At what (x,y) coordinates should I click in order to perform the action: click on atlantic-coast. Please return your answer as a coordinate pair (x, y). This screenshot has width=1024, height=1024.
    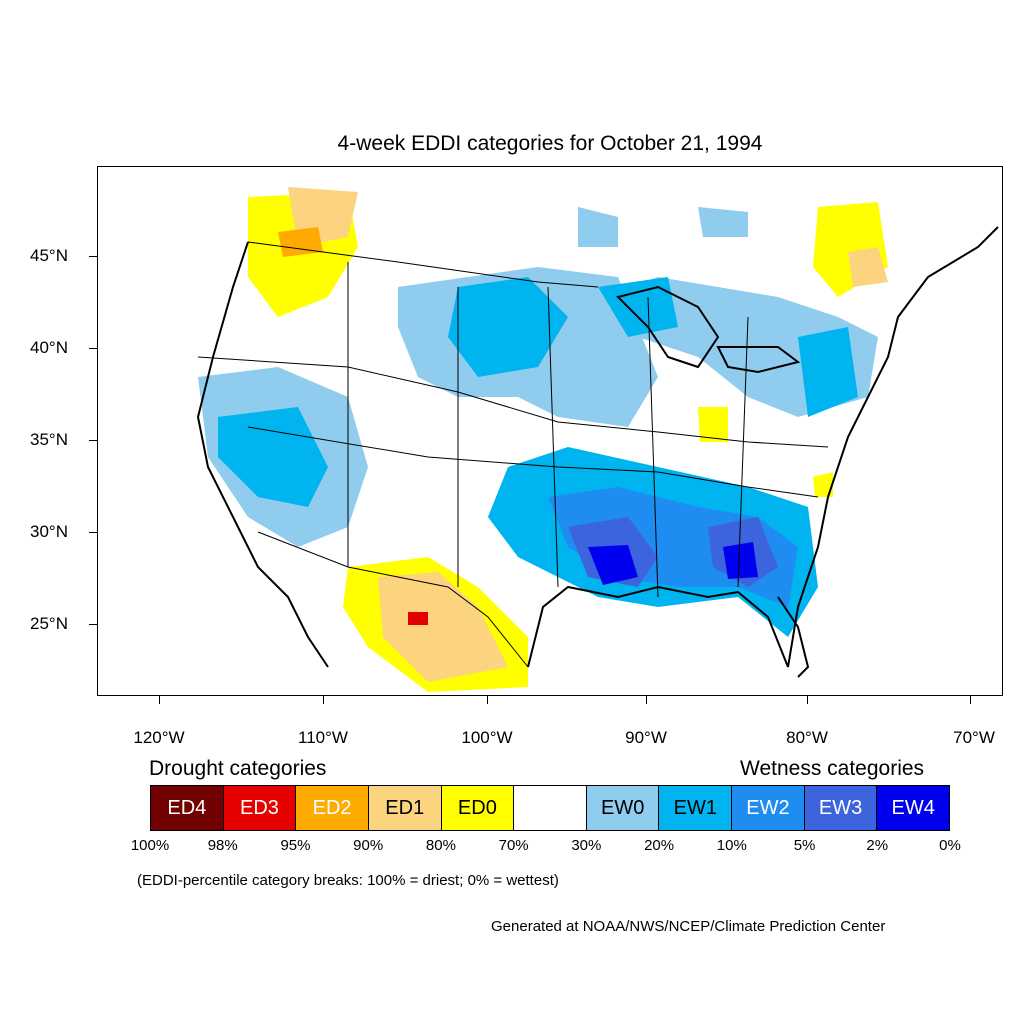
    Looking at the image, I should click on (893, 447).